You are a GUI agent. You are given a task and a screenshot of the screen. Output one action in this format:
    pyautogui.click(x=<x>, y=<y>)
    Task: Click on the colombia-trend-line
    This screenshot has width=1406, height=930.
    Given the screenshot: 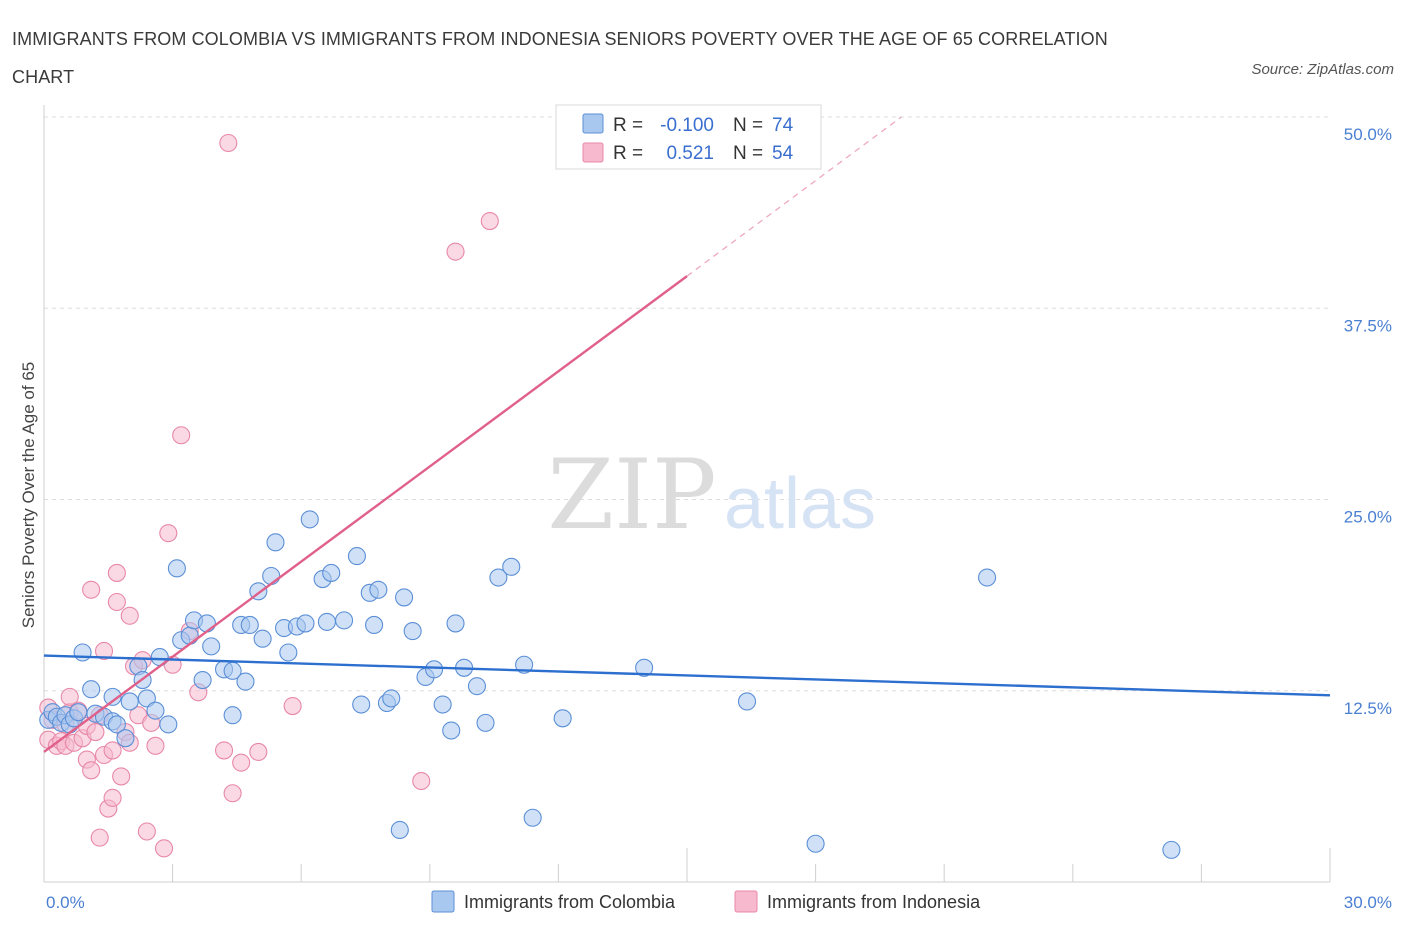 What is the action you would take?
    pyautogui.click(x=687, y=675)
    